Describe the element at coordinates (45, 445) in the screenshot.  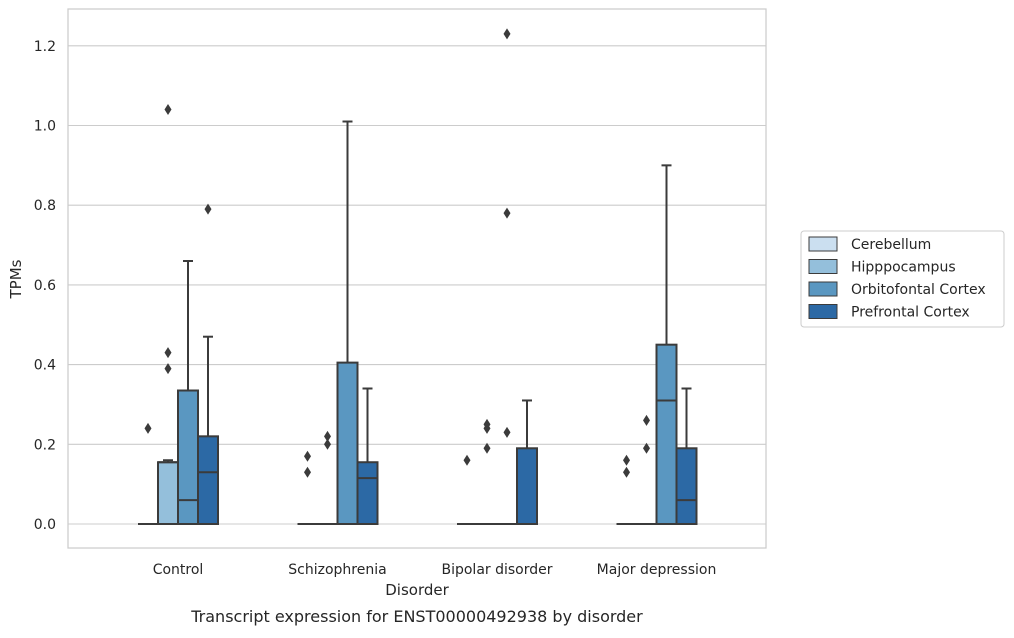
I see `y-tick-label: 0.2` at that location.